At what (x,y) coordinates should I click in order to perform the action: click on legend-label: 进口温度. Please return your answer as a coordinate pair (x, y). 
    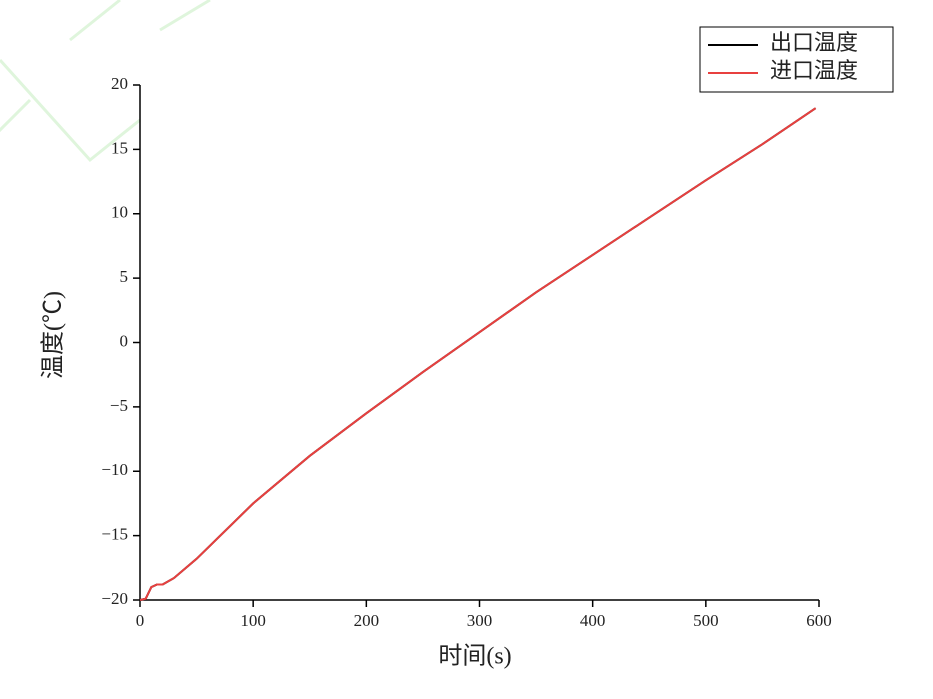
    Looking at the image, I should click on (814, 70).